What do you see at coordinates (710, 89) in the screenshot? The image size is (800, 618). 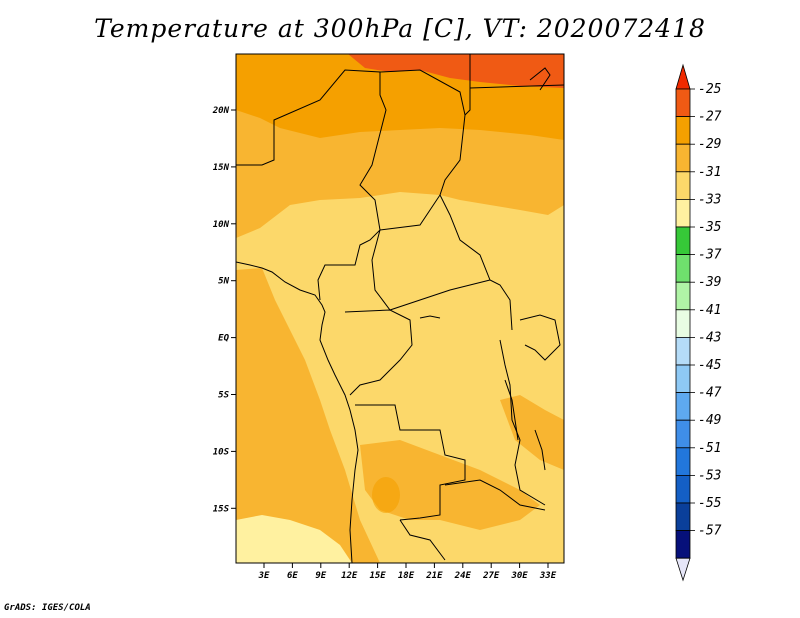 I see `colorbar-label: -25` at bounding box center [710, 89].